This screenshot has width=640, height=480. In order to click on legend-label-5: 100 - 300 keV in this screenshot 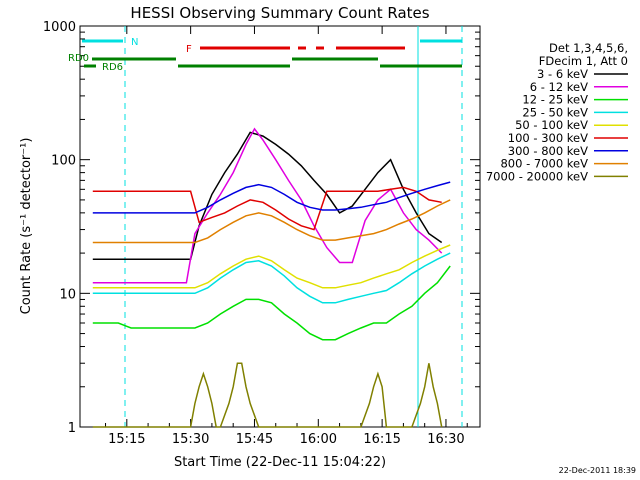, I will do `click(548, 138)`.